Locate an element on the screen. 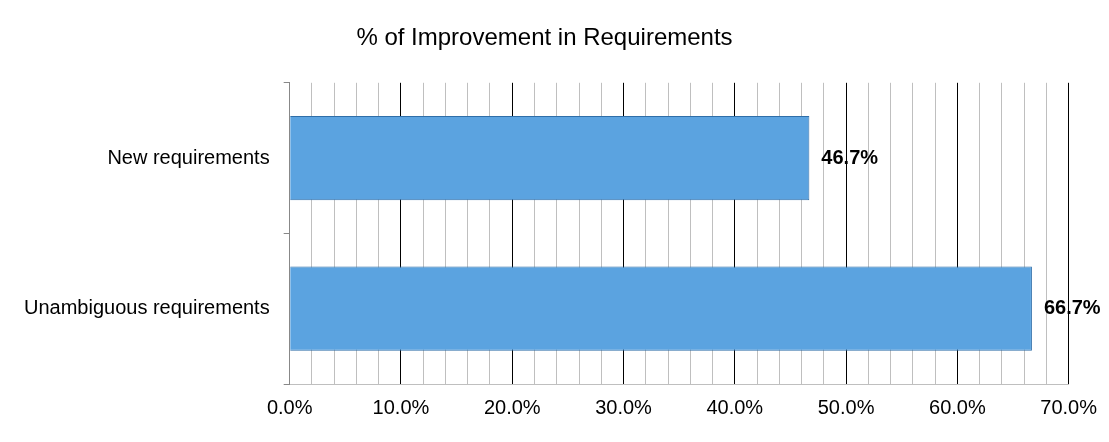  x-tick-label: 0.0% is located at coordinates (289, 406).